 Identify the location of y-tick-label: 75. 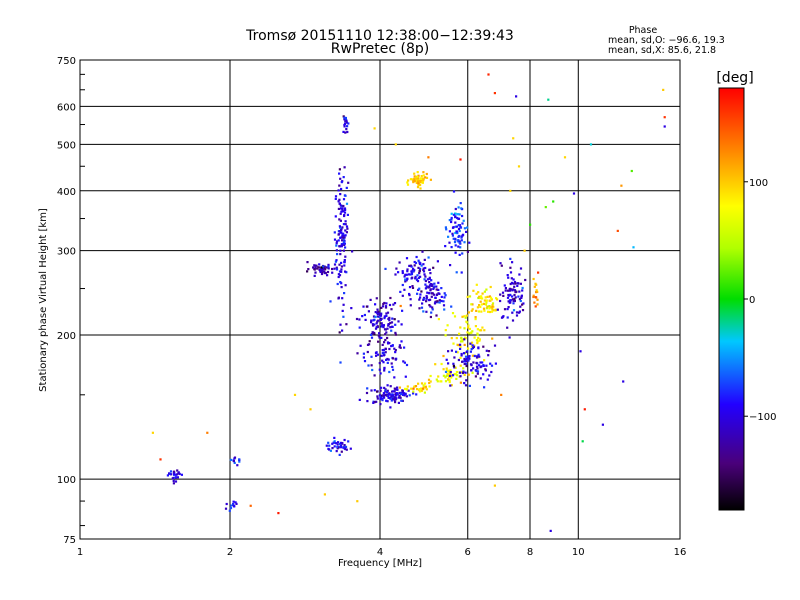
(69, 540).